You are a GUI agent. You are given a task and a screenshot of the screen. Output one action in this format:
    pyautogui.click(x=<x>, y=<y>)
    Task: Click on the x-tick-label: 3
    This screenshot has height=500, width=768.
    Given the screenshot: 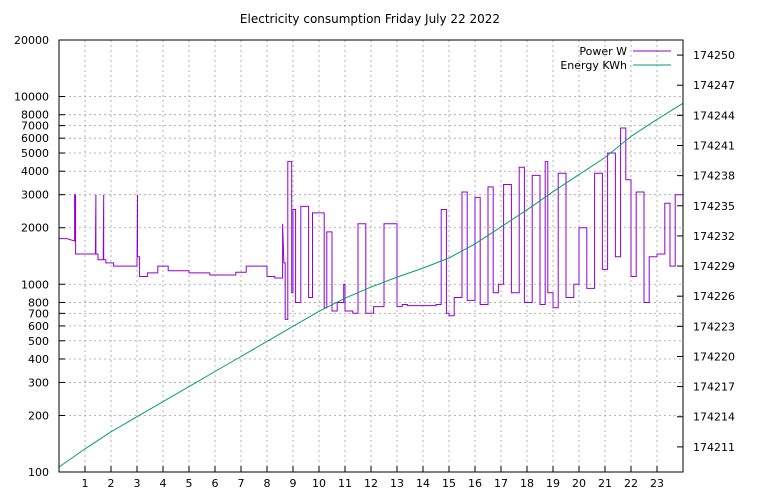 What is the action you would take?
    pyautogui.click(x=137, y=483)
    